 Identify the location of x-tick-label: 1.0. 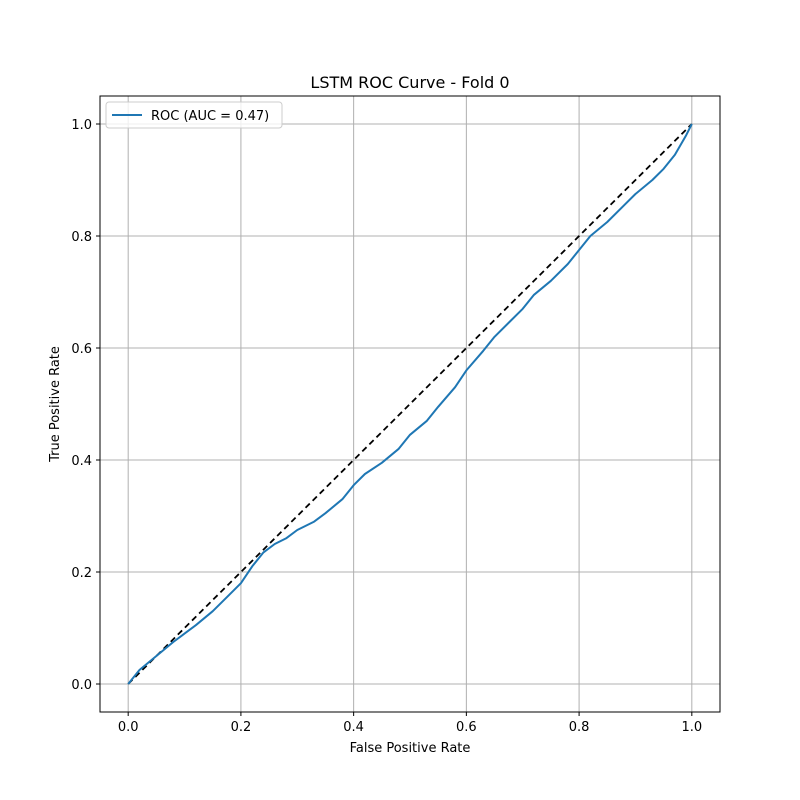
(691, 727).